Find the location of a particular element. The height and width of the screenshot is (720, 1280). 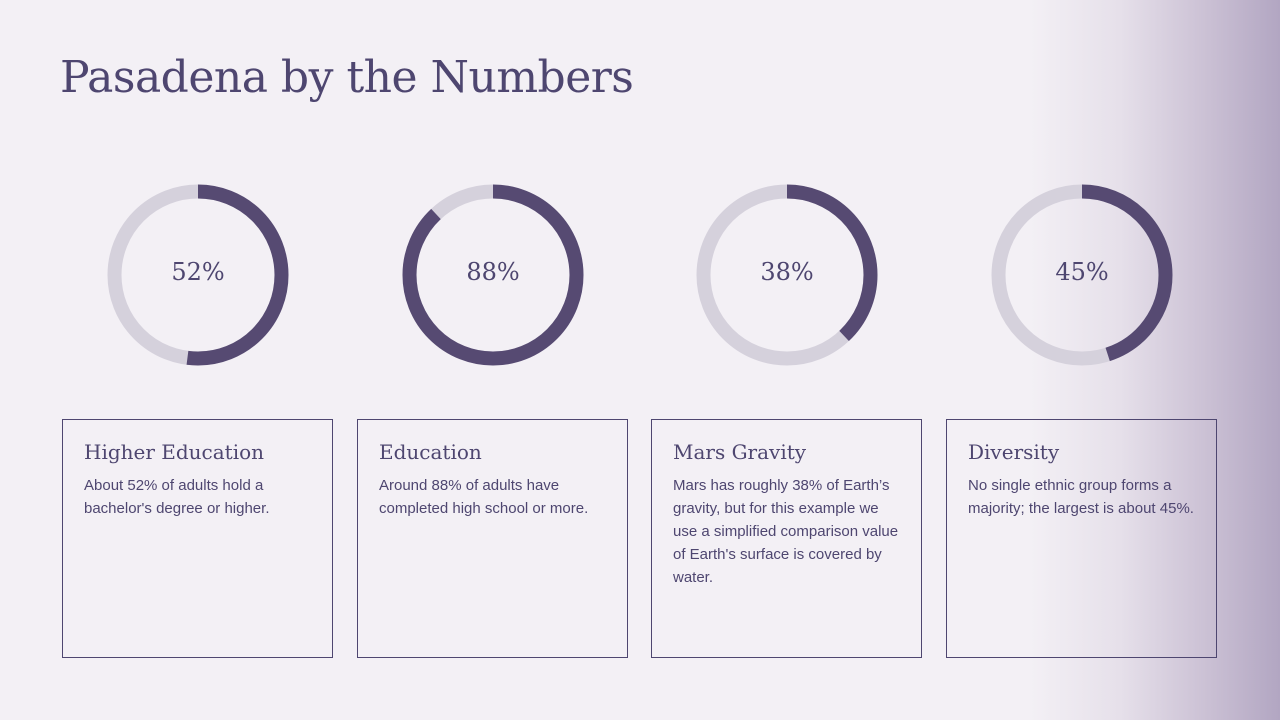

donut-percentage: 88% is located at coordinates (493, 272).